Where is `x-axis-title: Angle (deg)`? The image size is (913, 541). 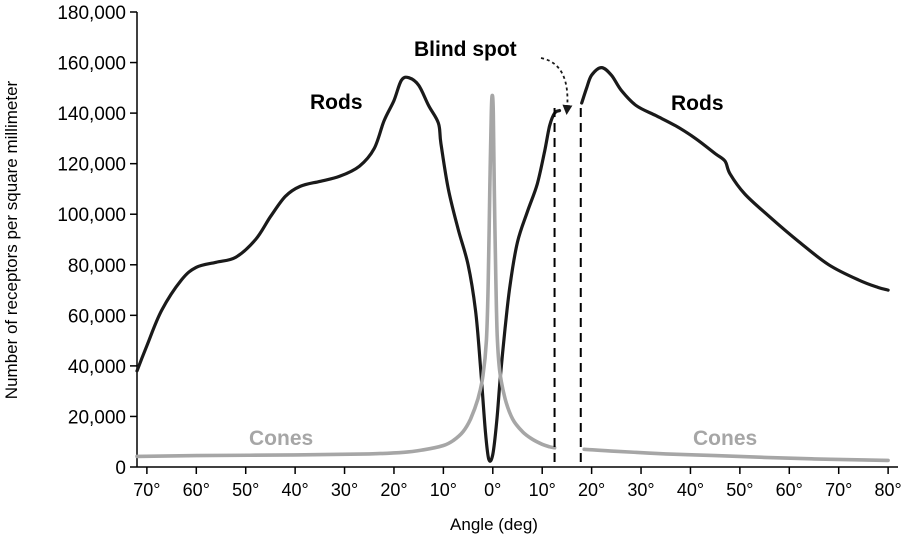
x-axis-title: Angle (deg) is located at coordinates (494, 524).